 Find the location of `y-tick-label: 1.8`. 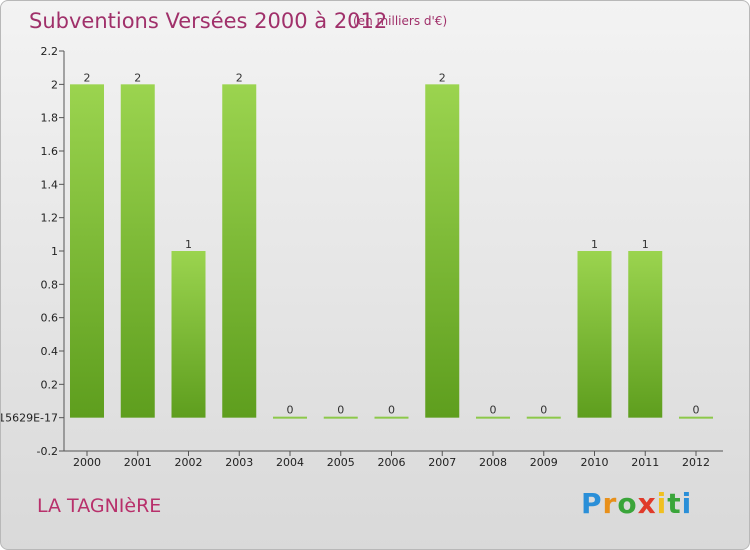

y-tick-label: 1.8 is located at coordinates (50, 118).